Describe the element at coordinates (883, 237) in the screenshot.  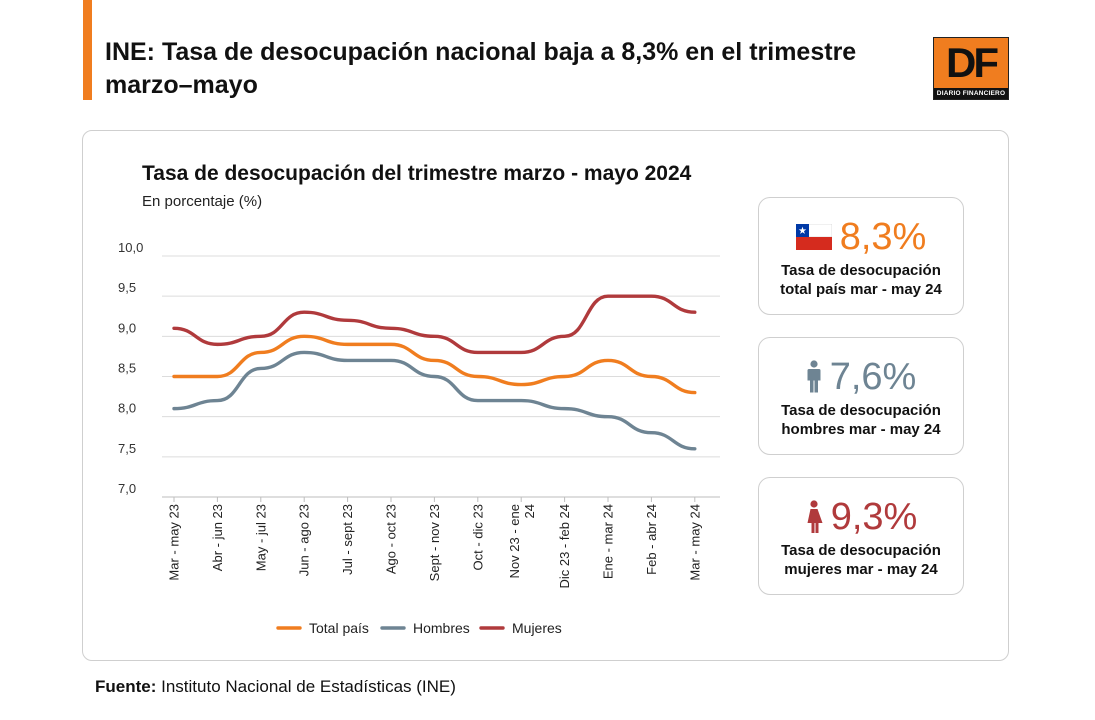
I see `stat-total-value: 8,3%` at that location.